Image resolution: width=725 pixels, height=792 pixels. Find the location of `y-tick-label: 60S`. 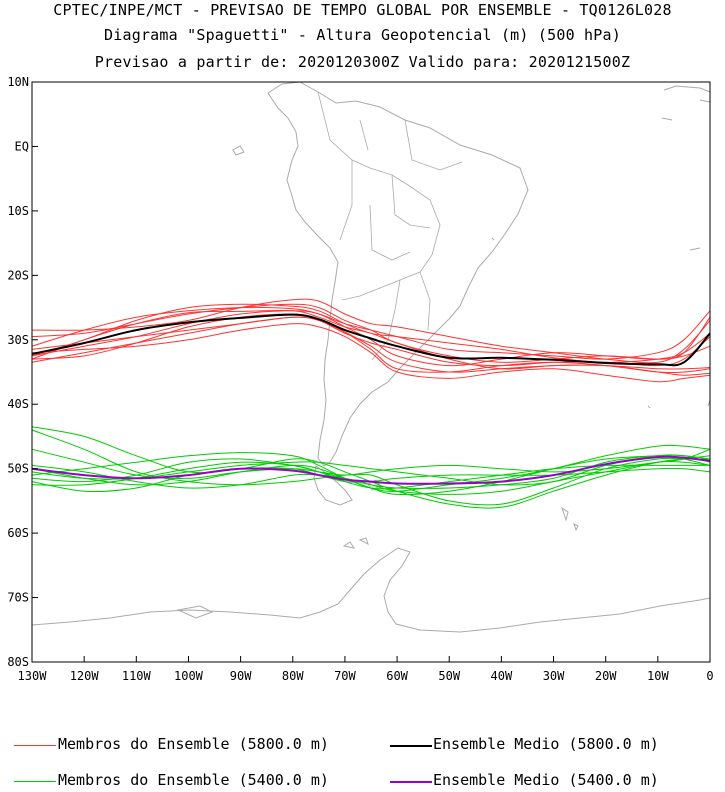

y-tick-label: 60S is located at coordinates (18, 533).